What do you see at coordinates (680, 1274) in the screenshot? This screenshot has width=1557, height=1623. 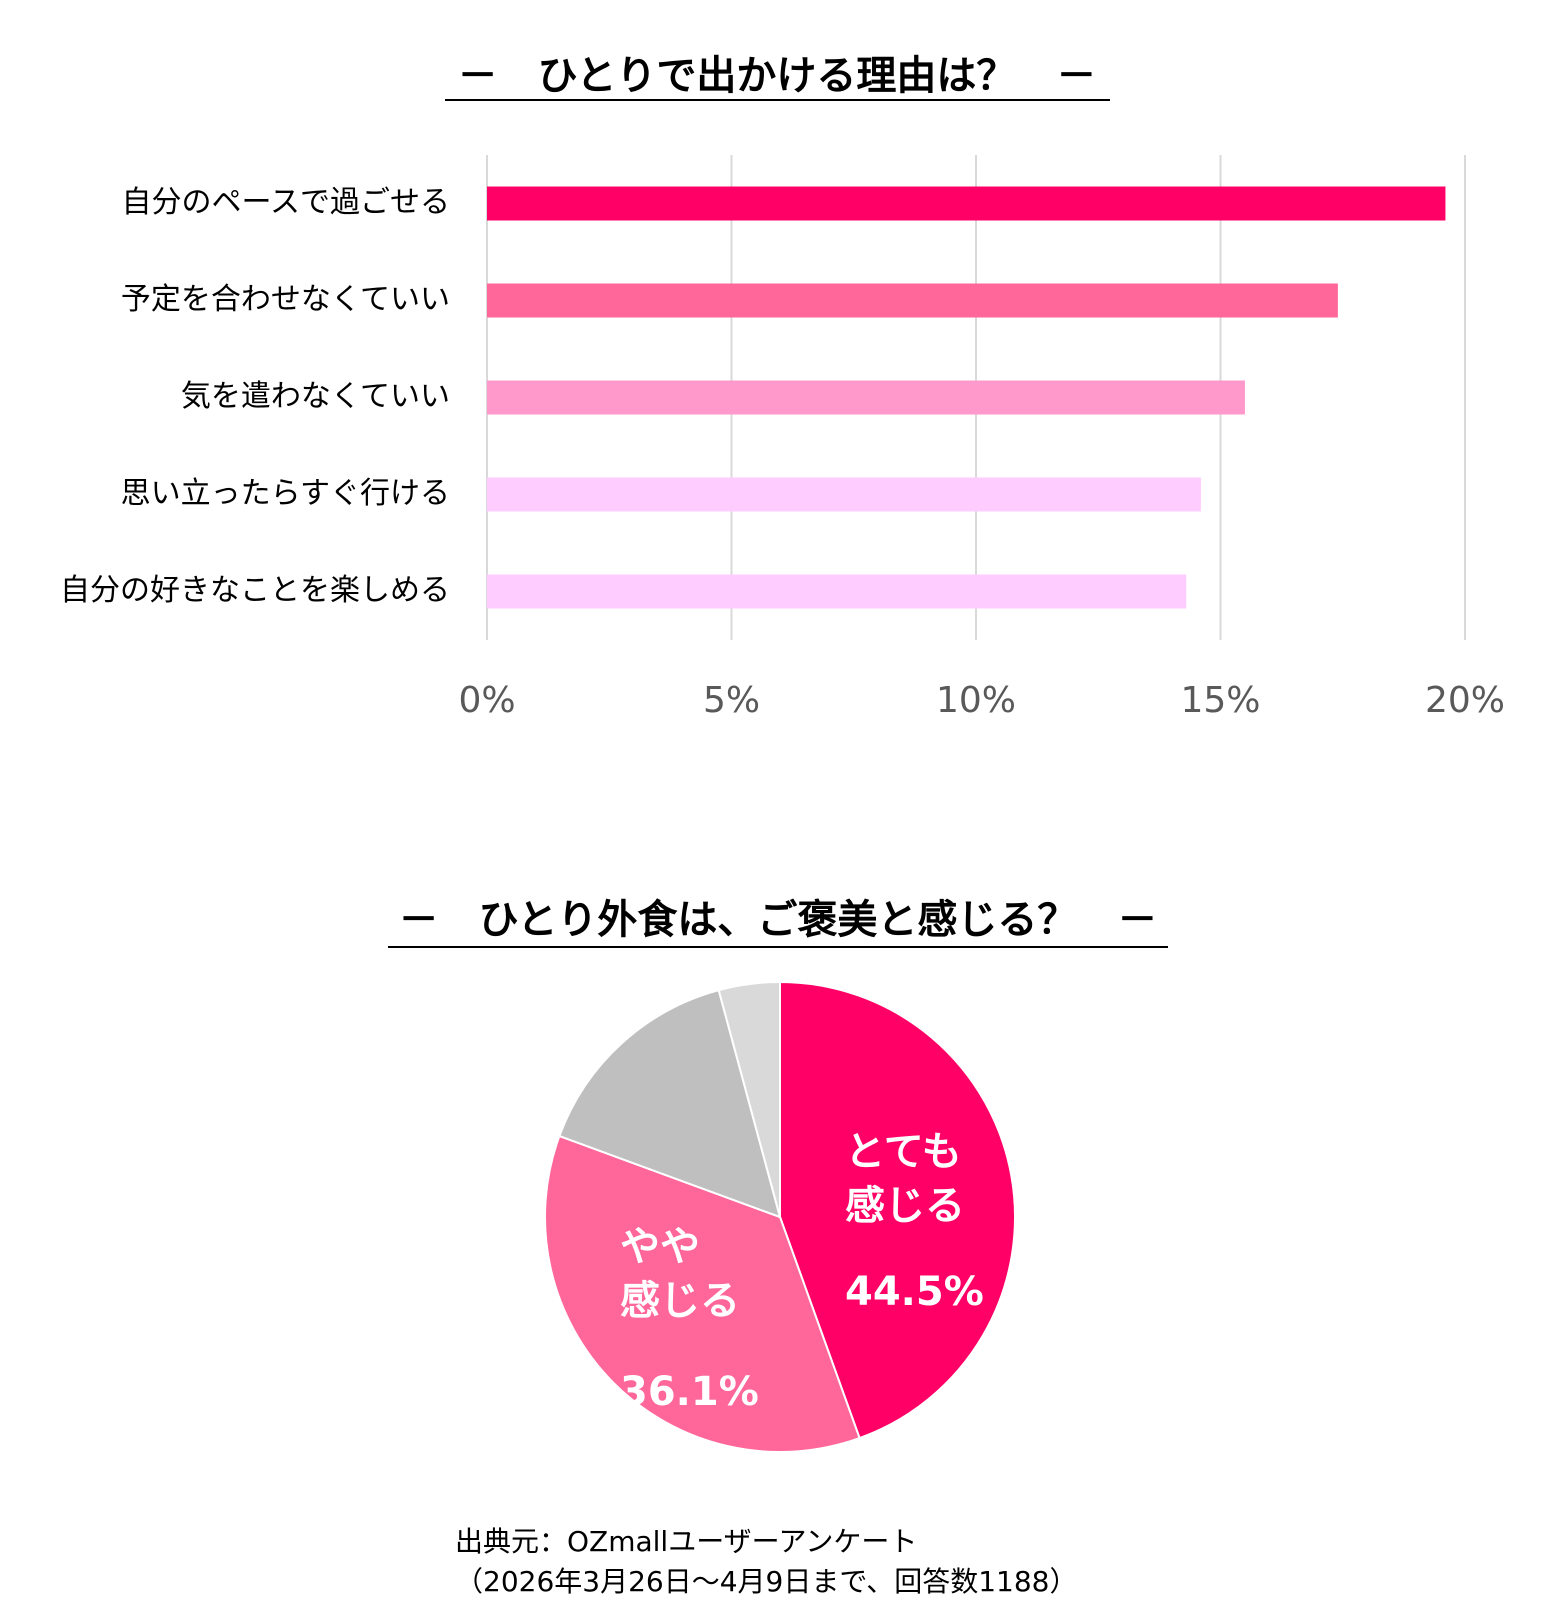 I see `slice-label: やや 感じる` at bounding box center [680, 1274].